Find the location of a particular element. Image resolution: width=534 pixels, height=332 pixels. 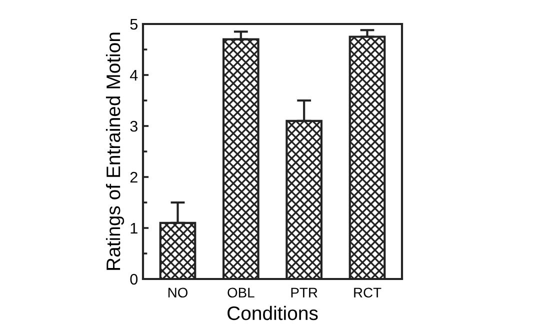

x-axis-title: Conditions is located at coordinates (273, 313).